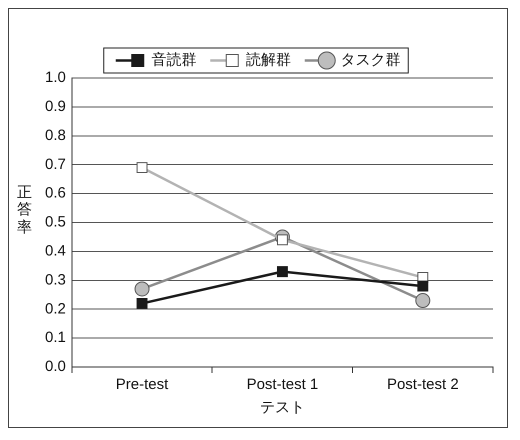  I want to click on x-tick-label: Post-test 2, so click(422, 385).